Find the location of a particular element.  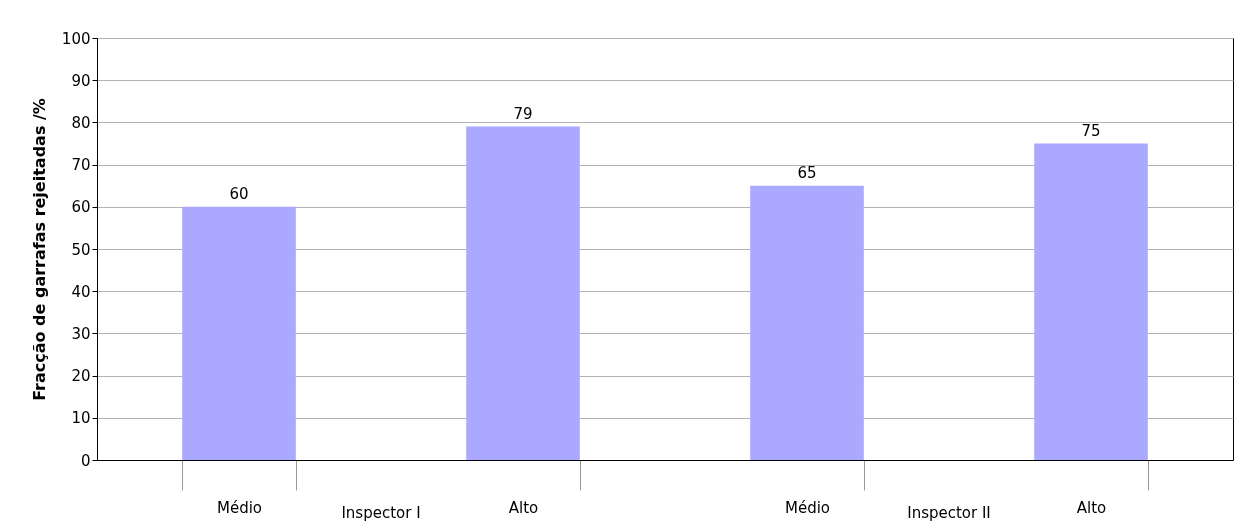

y-tick-label: 0 is located at coordinates (85, 460).